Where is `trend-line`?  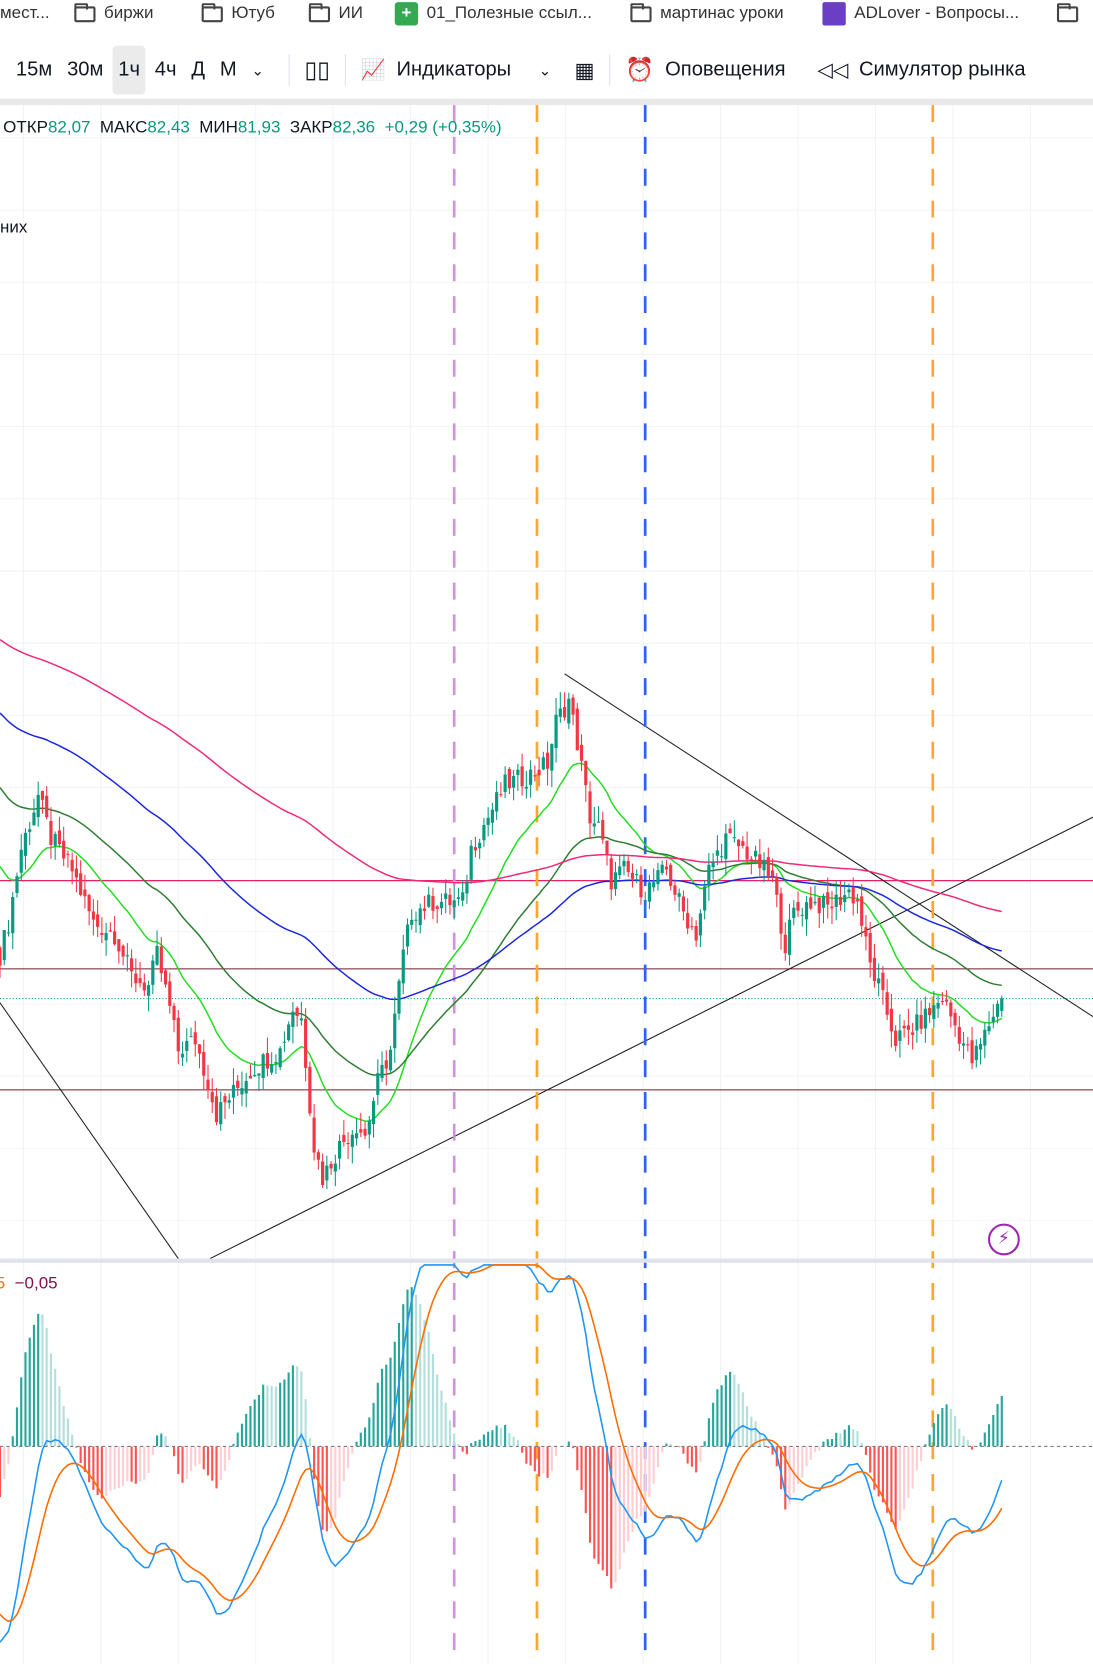
trend-line is located at coordinates (828, 845).